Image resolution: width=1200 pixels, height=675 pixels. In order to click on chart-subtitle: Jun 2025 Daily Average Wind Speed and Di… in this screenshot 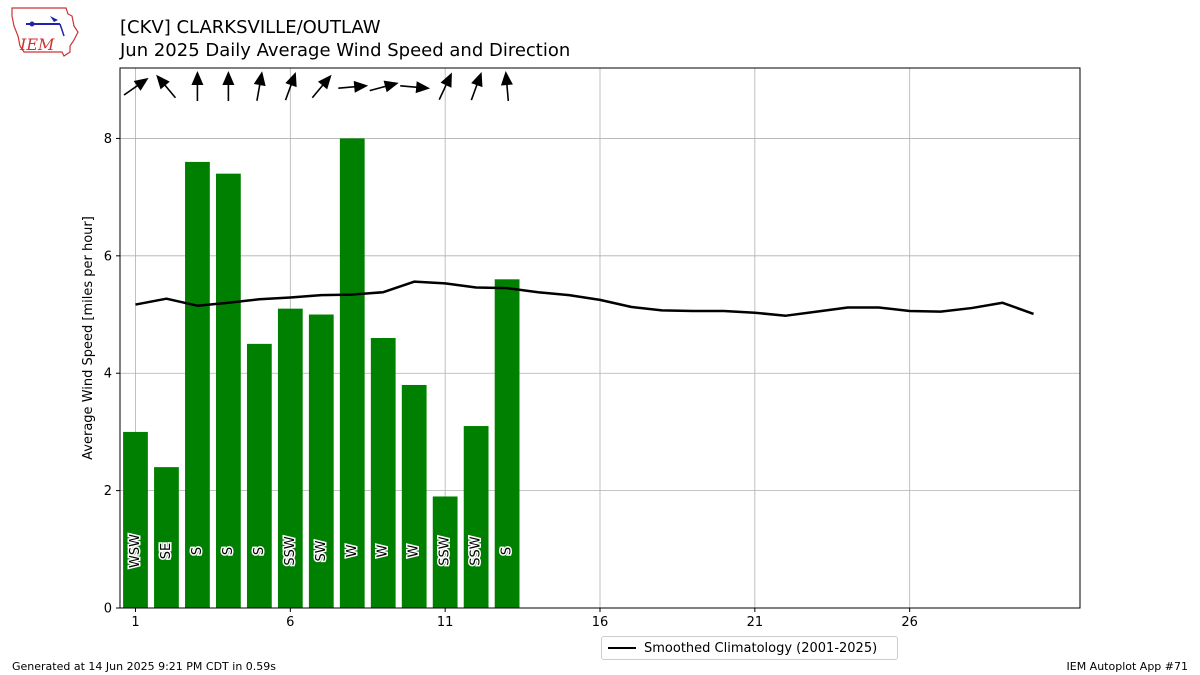, I will do `click(345, 50)`.